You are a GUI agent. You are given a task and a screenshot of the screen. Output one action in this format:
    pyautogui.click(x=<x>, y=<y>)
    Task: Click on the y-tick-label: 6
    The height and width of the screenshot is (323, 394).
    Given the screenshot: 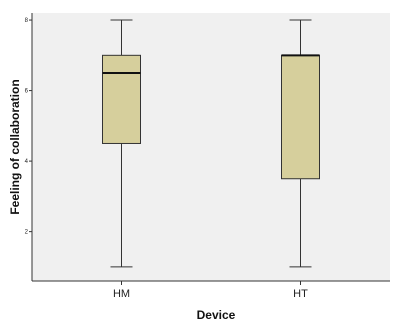 What is the action you would take?
    pyautogui.click(x=27, y=92)
    